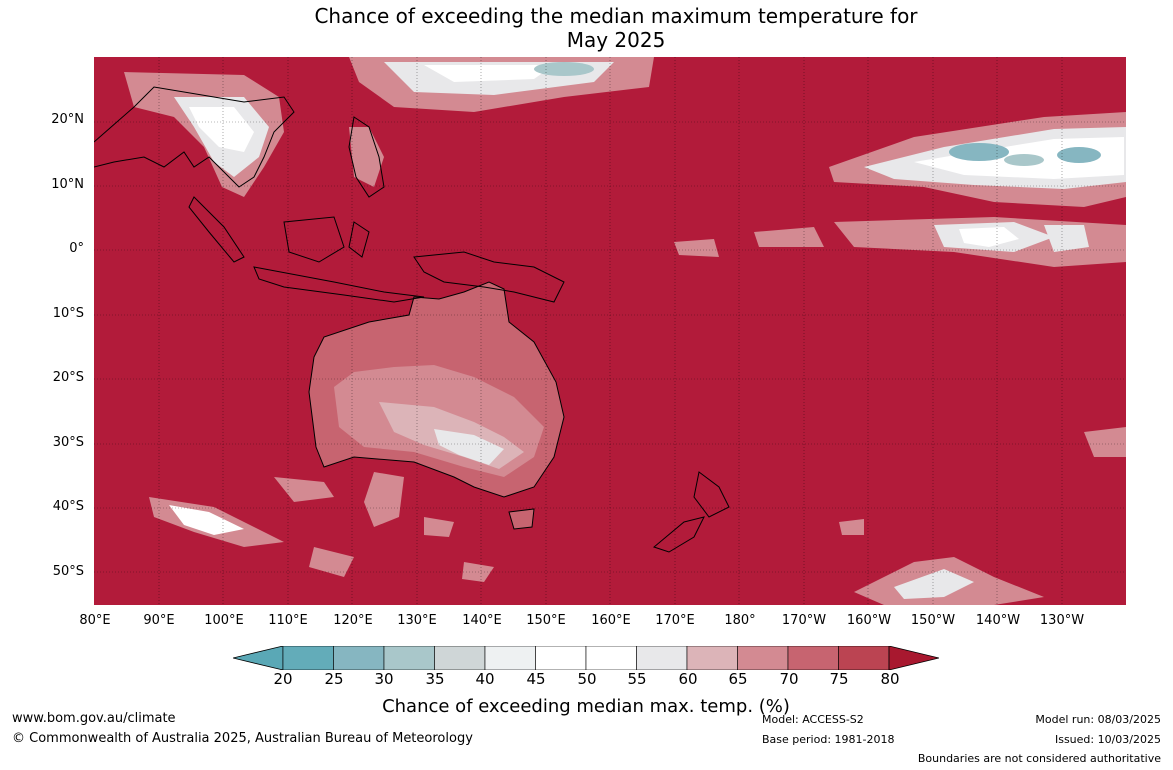  What do you see at coordinates (611, 620) in the screenshot?
I see `lon-label-160e: 160°E` at bounding box center [611, 620].